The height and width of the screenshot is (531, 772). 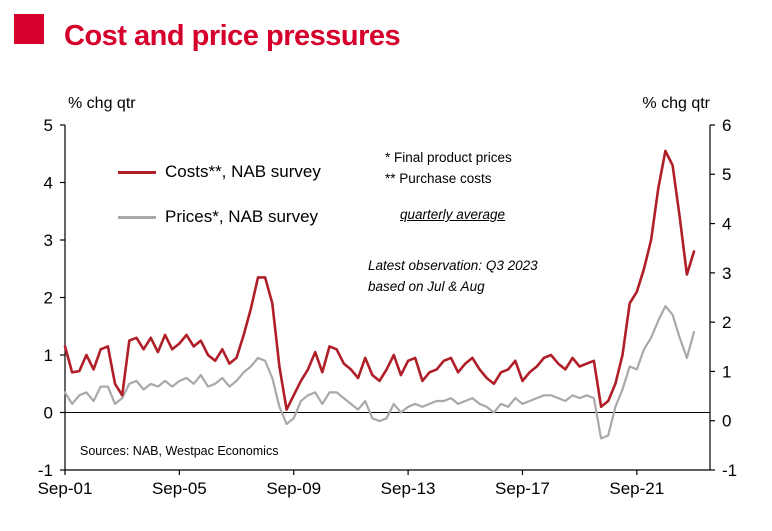 What do you see at coordinates (179, 488) in the screenshot?
I see `x-tick-label: Sep-05` at bounding box center [179, 488].